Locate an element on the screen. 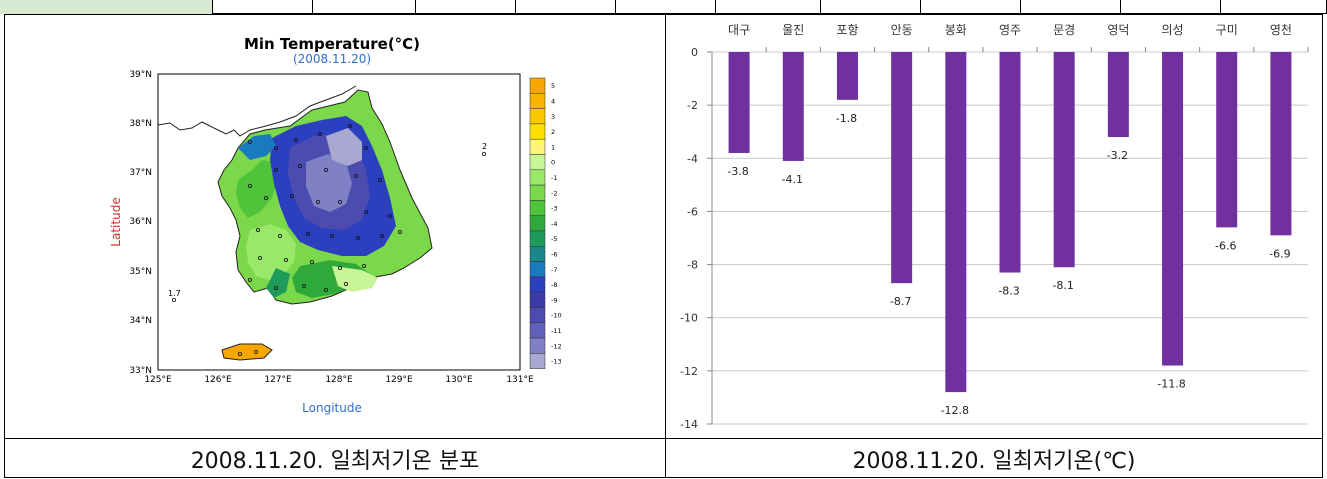  colorbar-label: 5 is located at coordinates (553, 86).